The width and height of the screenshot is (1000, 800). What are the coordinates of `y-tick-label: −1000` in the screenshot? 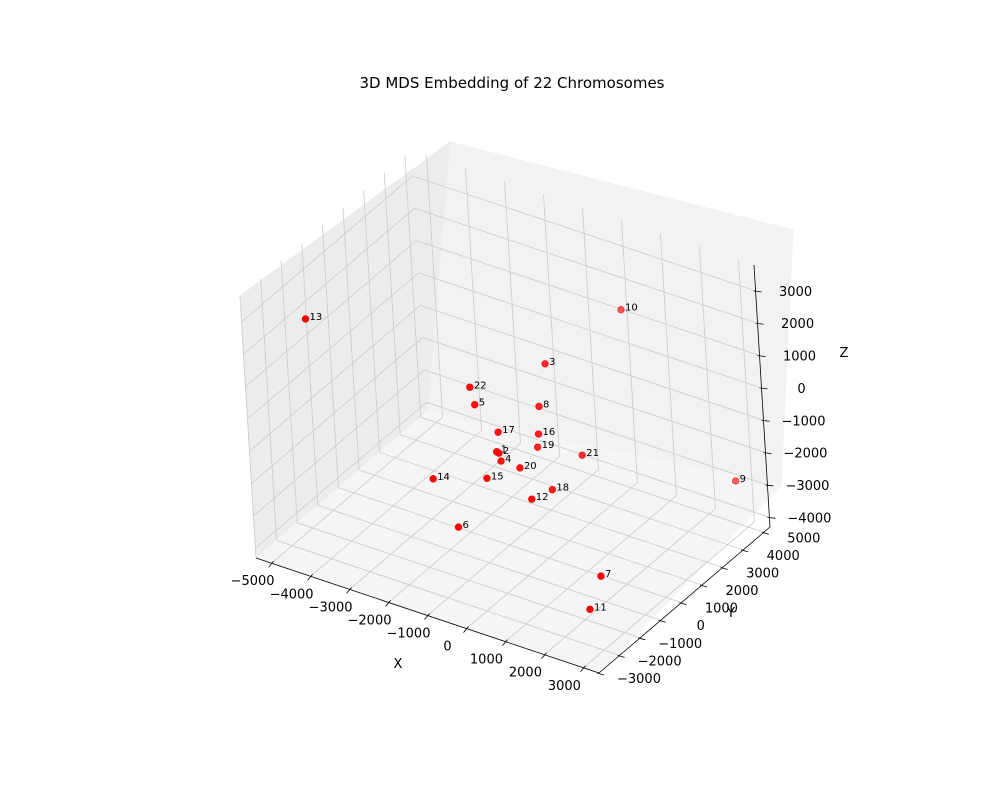 It's located at (680, 644).